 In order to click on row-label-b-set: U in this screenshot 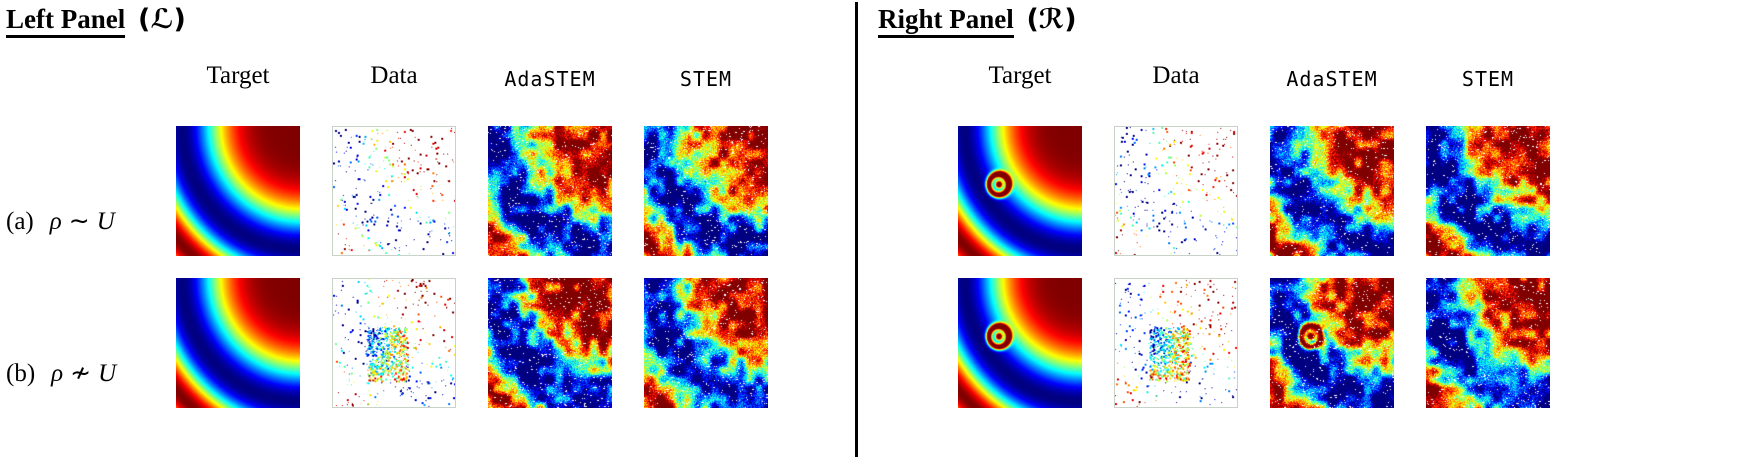, I will do `click(107, 373)`.